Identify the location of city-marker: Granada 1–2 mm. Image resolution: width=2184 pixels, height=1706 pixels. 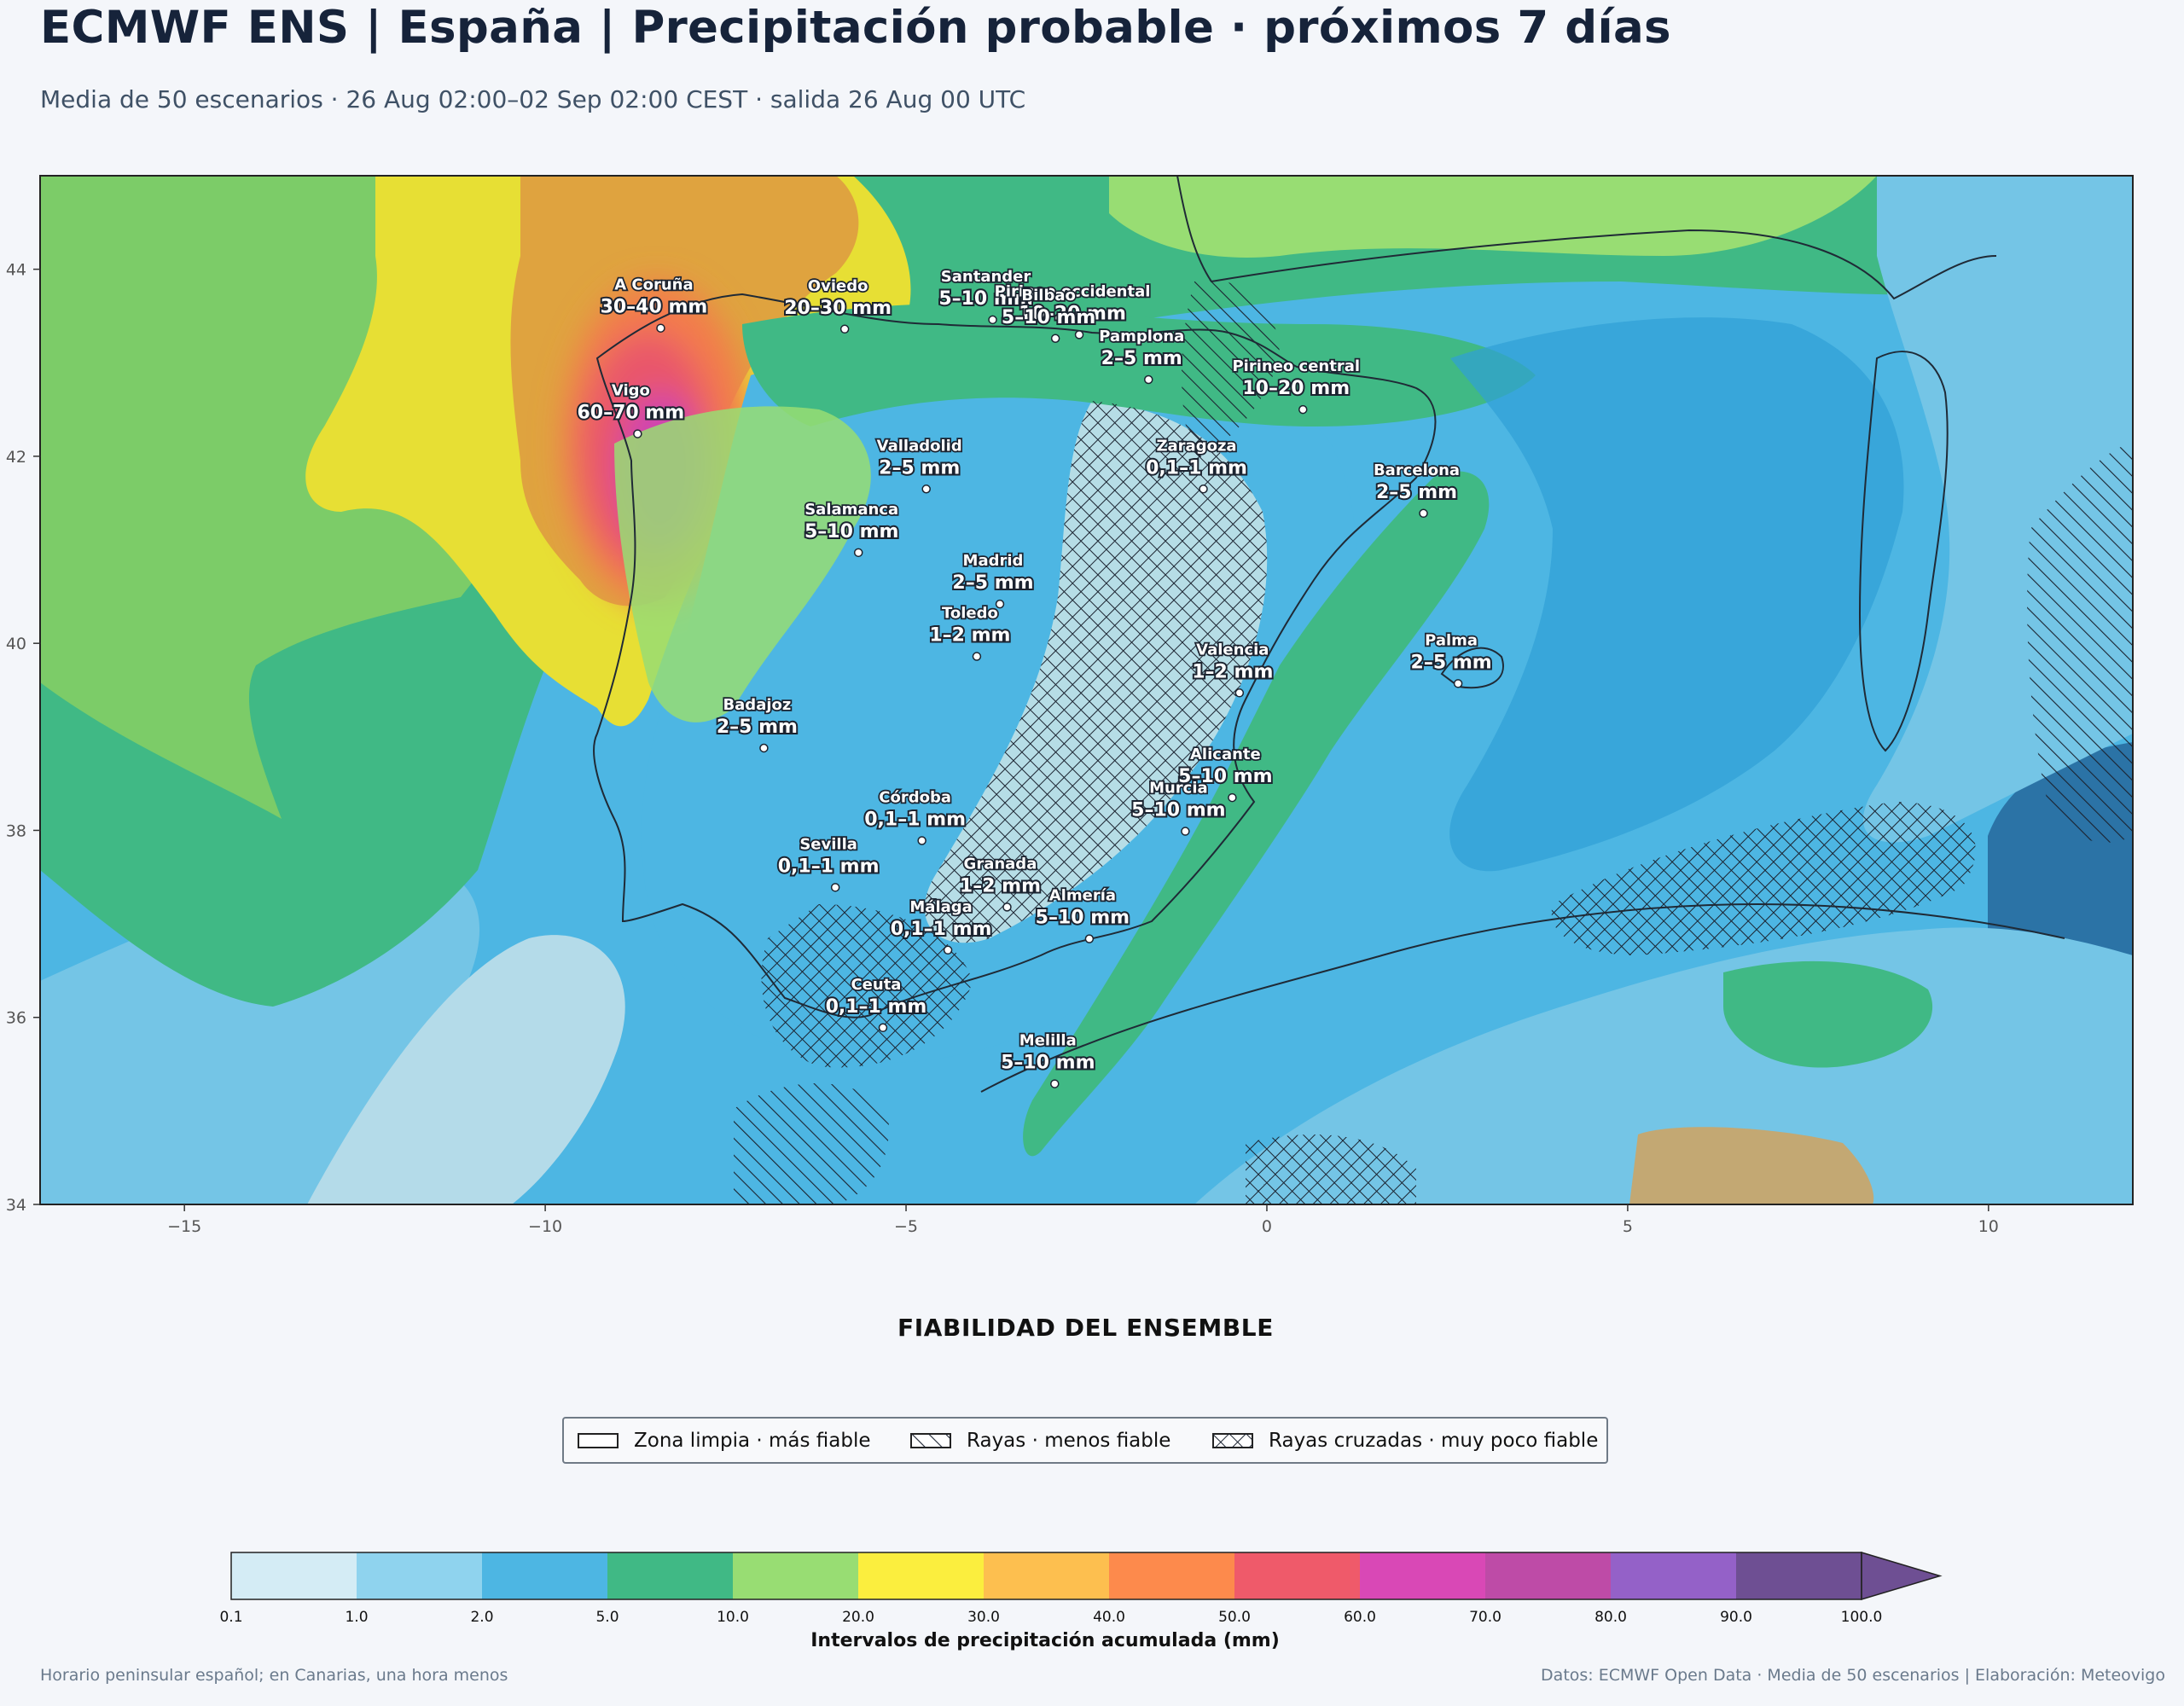
(1001, 883).